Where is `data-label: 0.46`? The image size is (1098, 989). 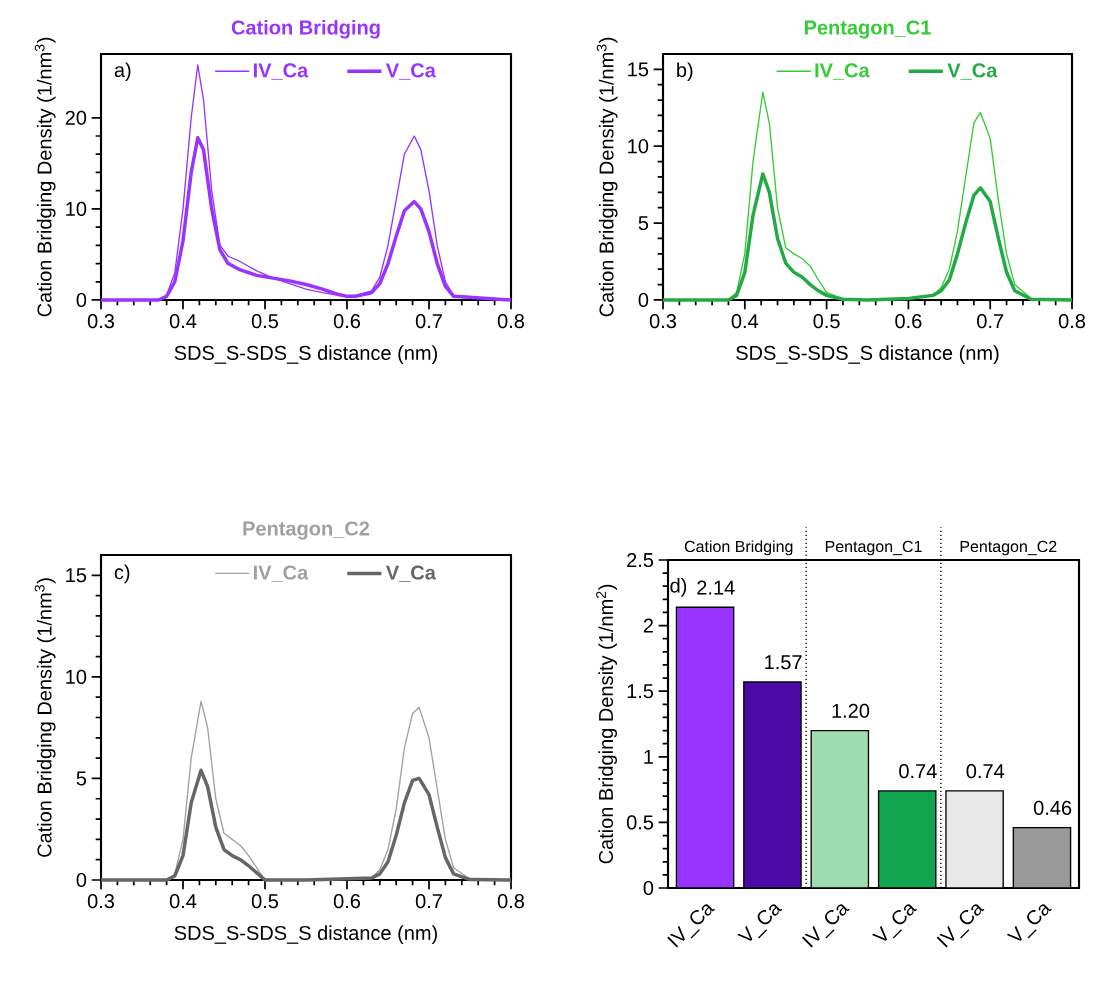
data-label: 0.46 is located at coordinates (1052, 807).